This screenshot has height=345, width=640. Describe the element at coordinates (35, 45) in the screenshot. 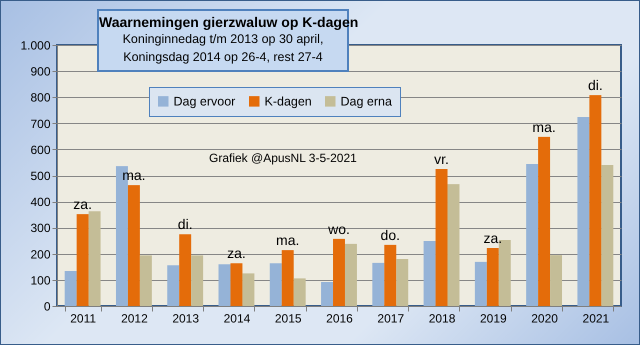

I see `y-tick-label: 1.000` at that location.